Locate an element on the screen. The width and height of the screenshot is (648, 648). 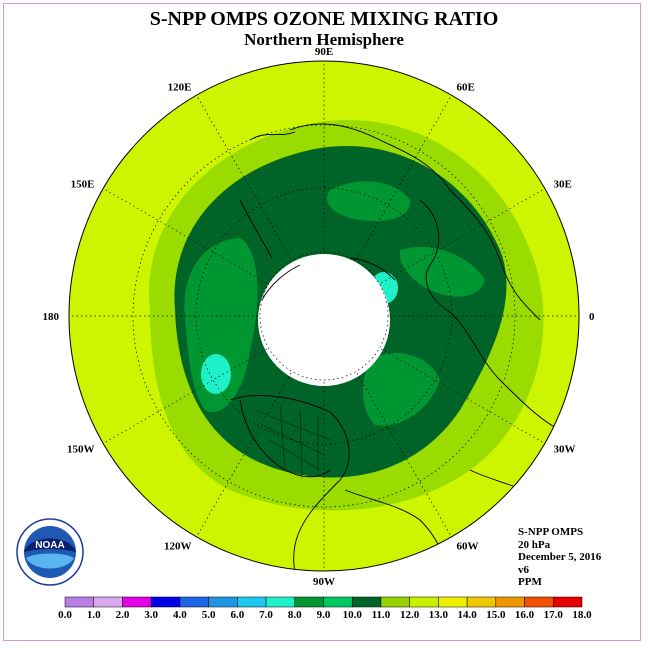
longitude-label: 60W is located at coordinates (468, 546).